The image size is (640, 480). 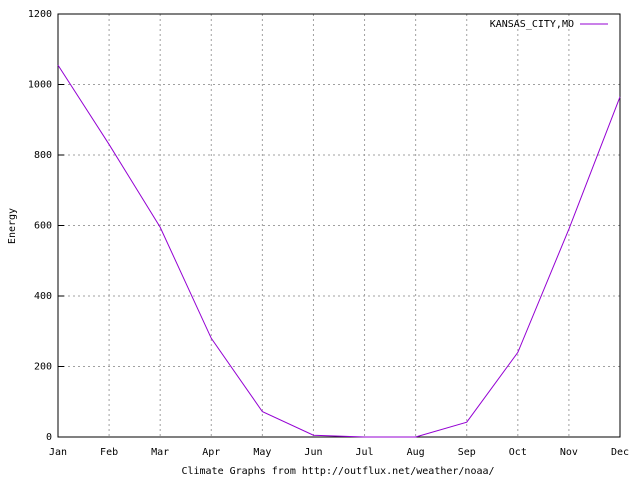 What do you see at coordinates (262, 452) in the screenshot?
I see `x-tick-label: May` at bounding box center [262, 452].